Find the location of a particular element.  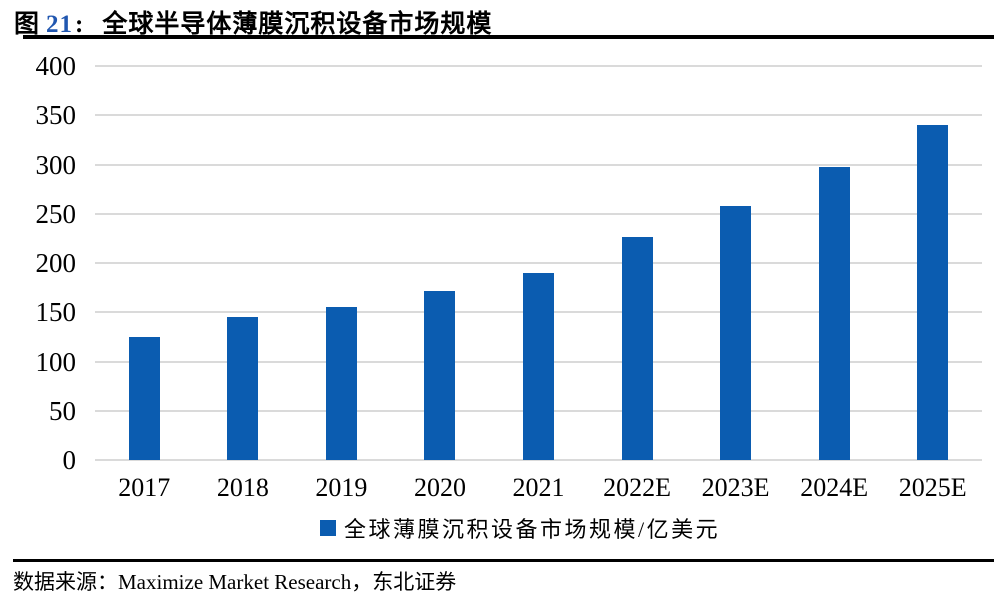

y-axis-tick-label: 350 is located at coordinates (56, 115).